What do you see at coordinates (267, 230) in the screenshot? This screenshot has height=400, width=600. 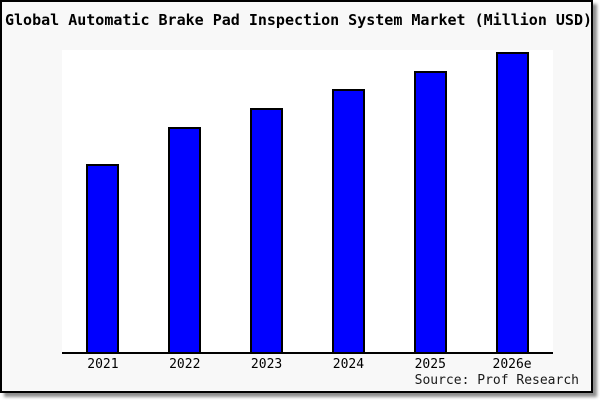 I see `bar-2023` at bounding box center [267, 230].